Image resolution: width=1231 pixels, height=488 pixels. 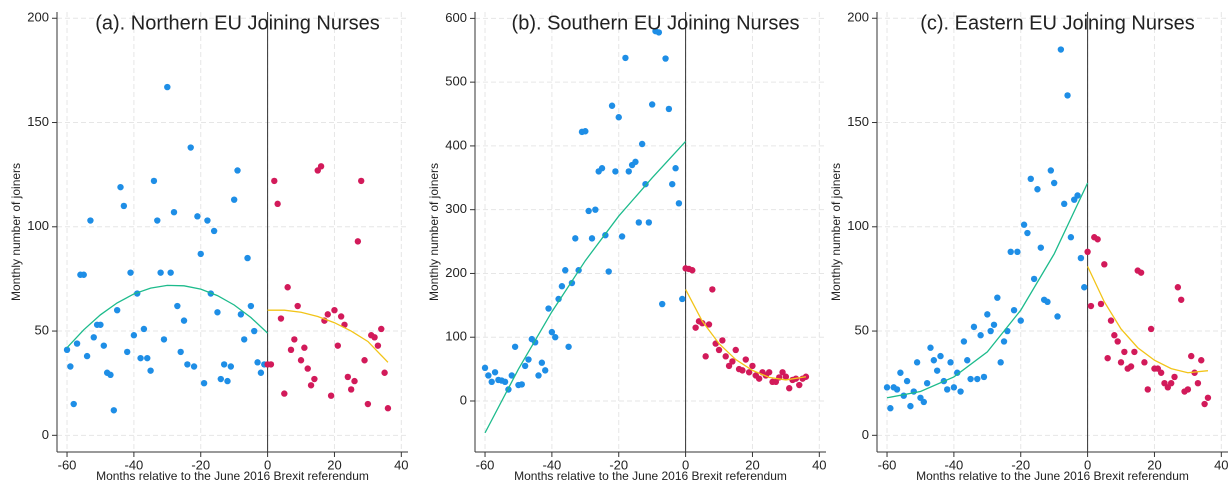 I want to click on fit-line, so click(x=746, y=335).